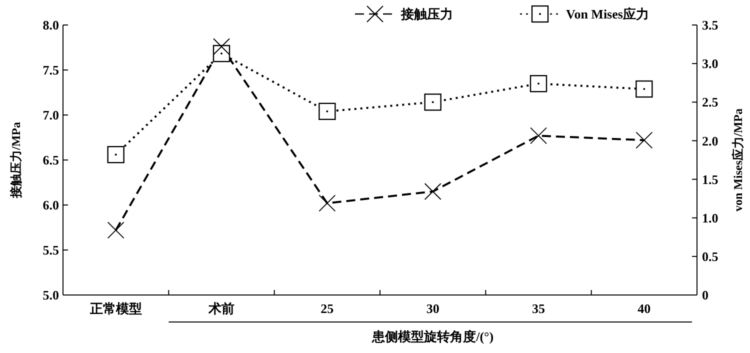  What do you see at coordinates (50, 295) in the screenshot?
I see `y-tick-label: 5.0` at bounding box center [50, 295].